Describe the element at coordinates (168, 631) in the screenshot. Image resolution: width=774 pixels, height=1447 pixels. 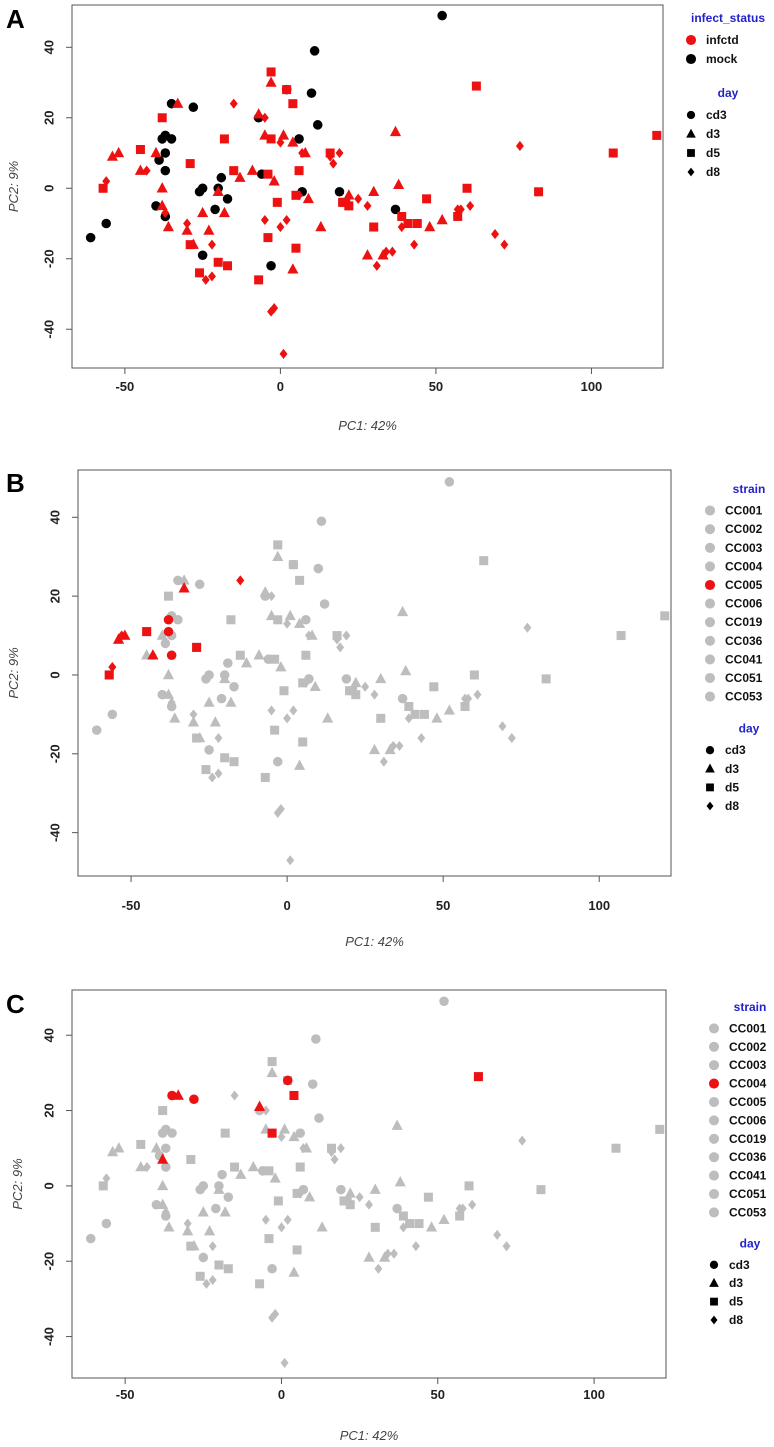
I see `point-cc005-circle` at that location.